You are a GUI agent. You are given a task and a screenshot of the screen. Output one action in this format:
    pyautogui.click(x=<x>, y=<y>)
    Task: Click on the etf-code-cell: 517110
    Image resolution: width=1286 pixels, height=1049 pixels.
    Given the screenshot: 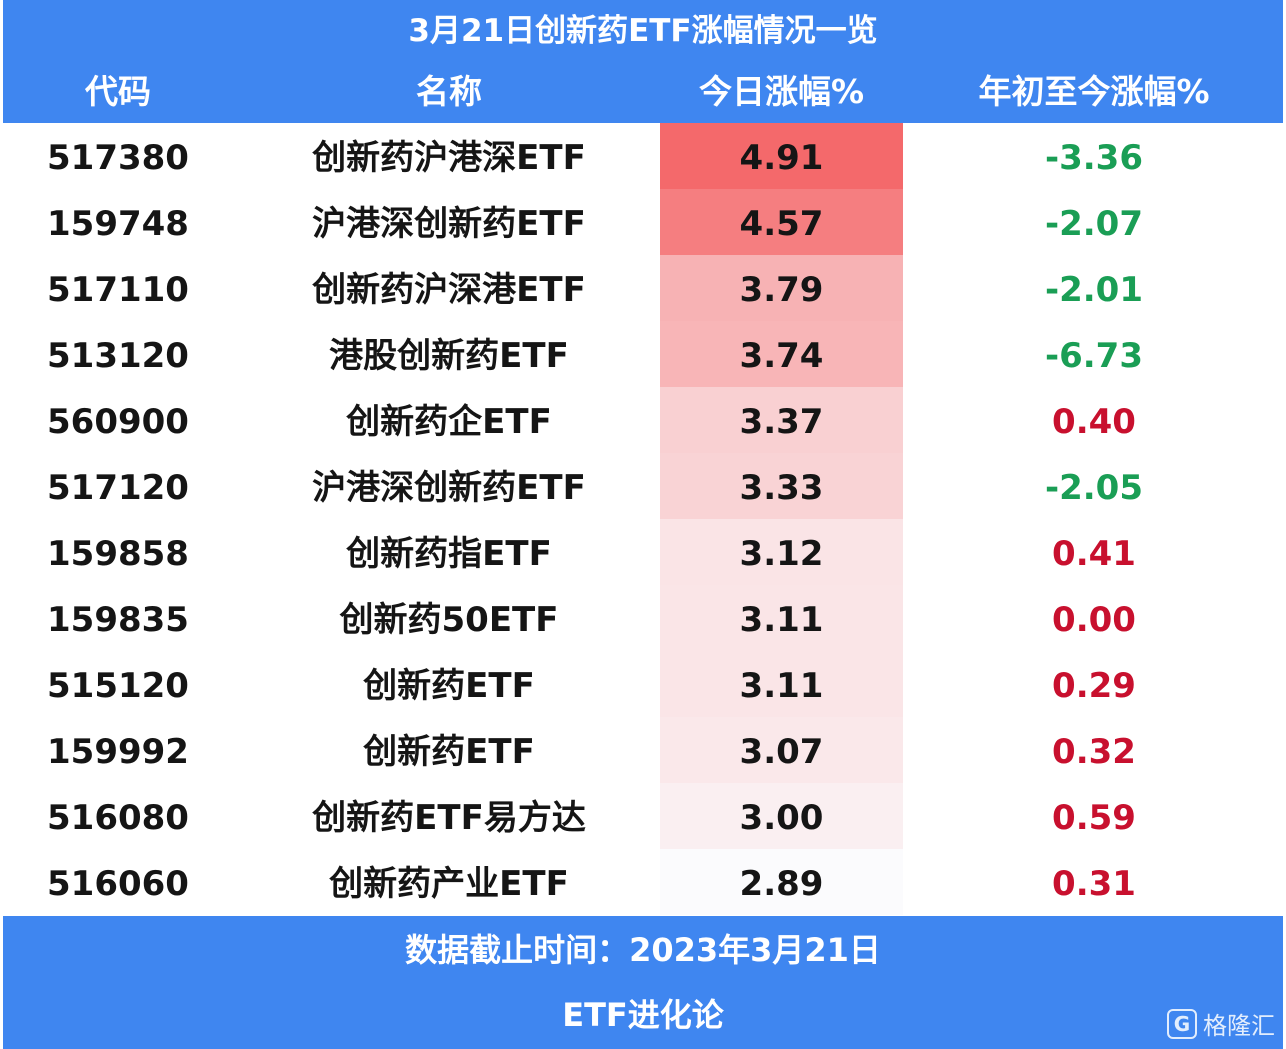 What is the action you would take?
    pyautogui.click(x=118, y=290)
    